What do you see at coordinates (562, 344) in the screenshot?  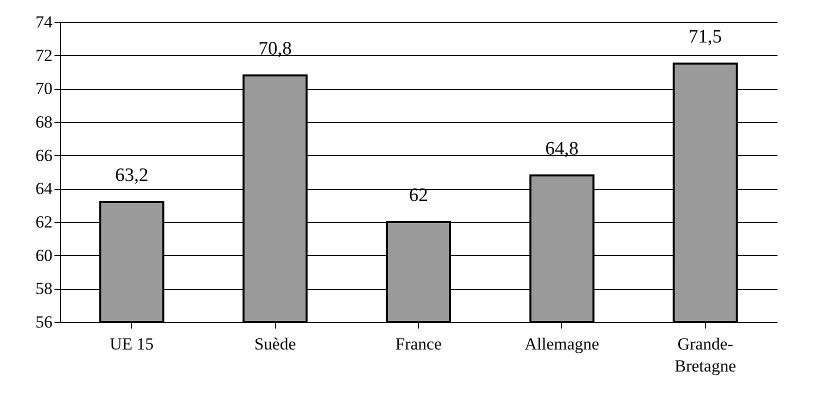 I see `x-tick-label: Allemagne` at bounding box center [562, 344].